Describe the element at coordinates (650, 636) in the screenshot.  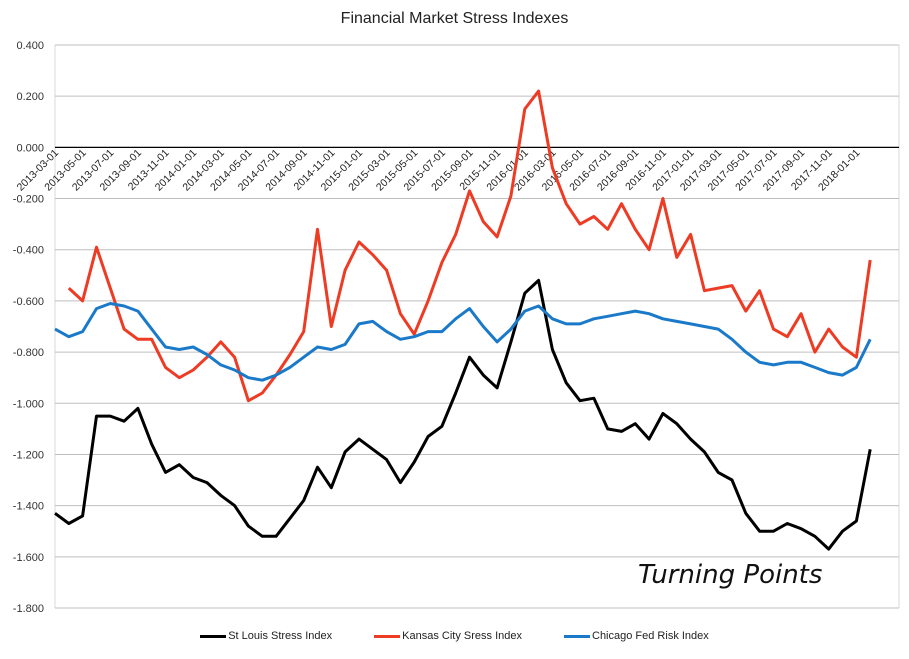
I see `legend-label: Chicago Fed Risk Index` at that location.